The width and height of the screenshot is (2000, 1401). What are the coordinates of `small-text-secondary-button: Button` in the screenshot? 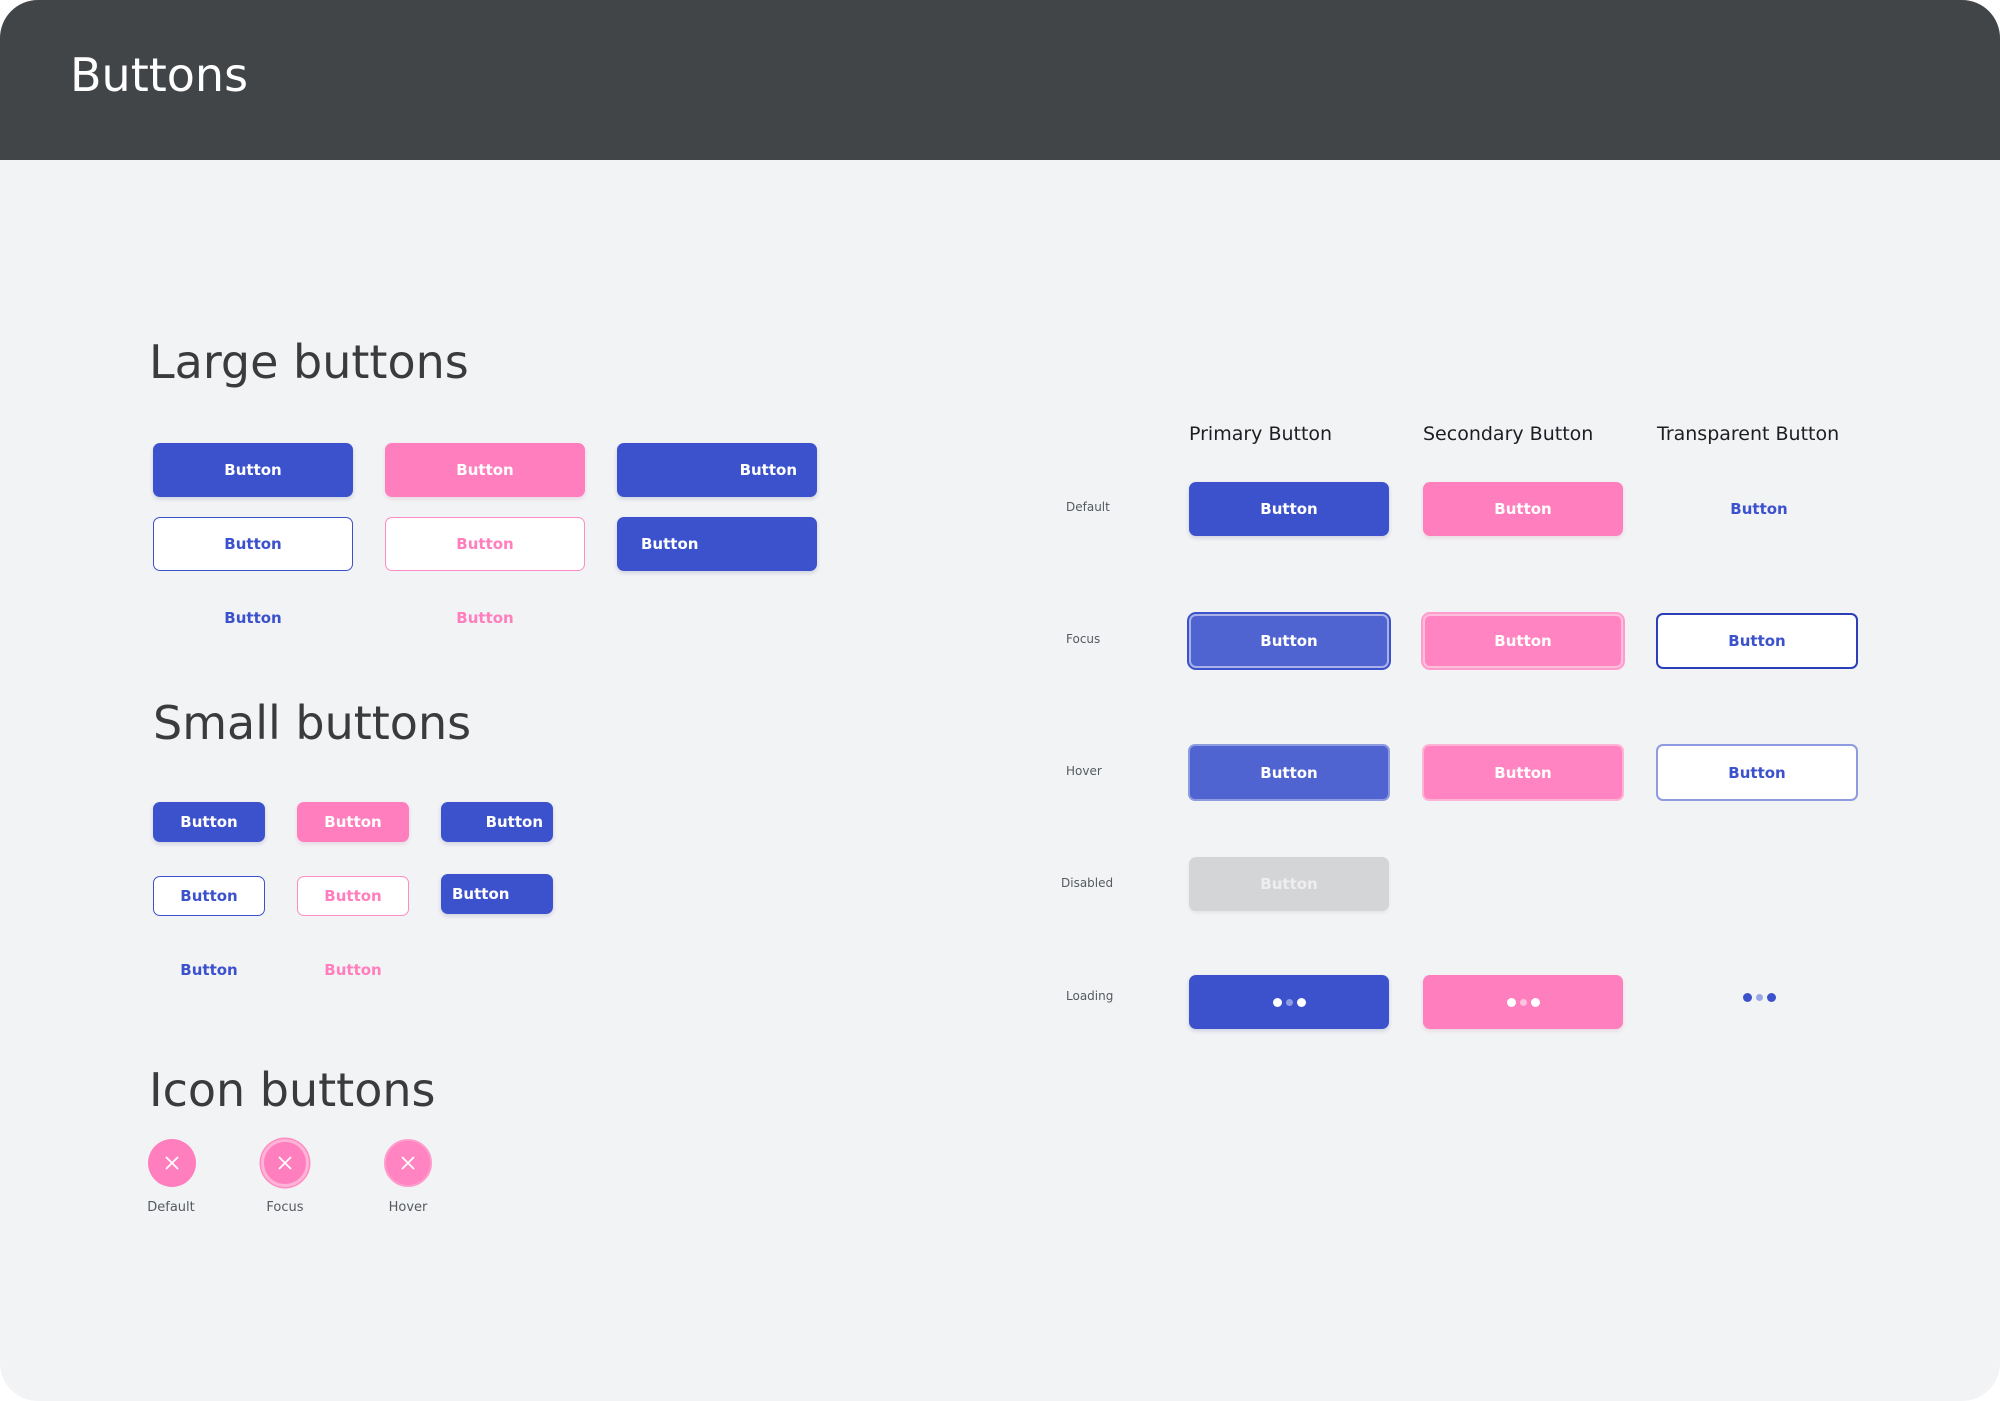 It's located at (353, 970).